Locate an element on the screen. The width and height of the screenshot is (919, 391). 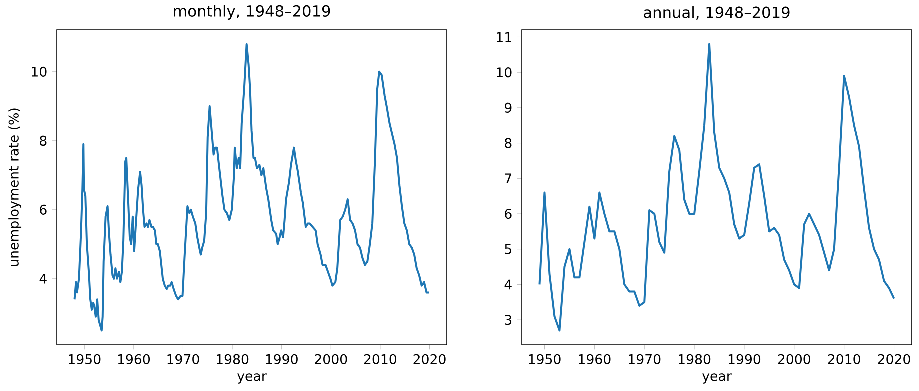
y-axis-title: unemployment rate (%) is located at coordinates (15, 187).